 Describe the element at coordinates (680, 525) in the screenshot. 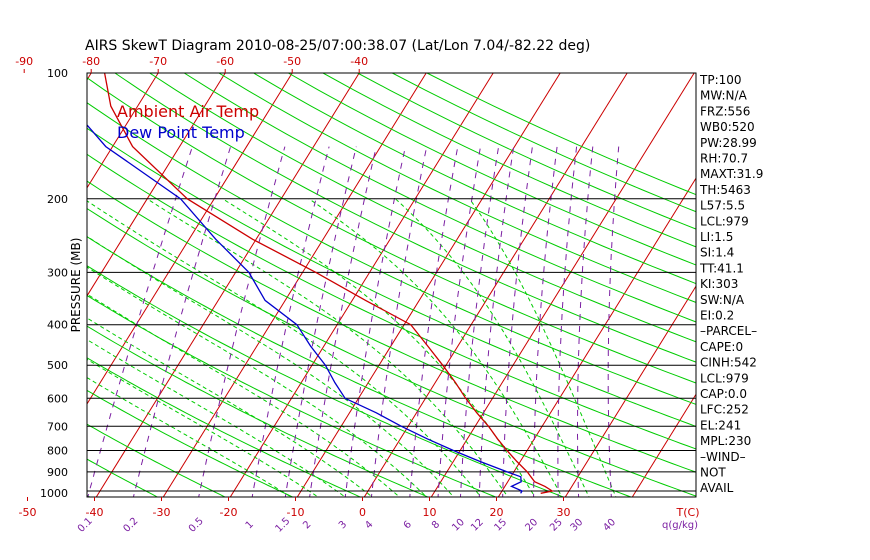

I see `mixing-ratio-unit-label: q(g/kg)` at that location.